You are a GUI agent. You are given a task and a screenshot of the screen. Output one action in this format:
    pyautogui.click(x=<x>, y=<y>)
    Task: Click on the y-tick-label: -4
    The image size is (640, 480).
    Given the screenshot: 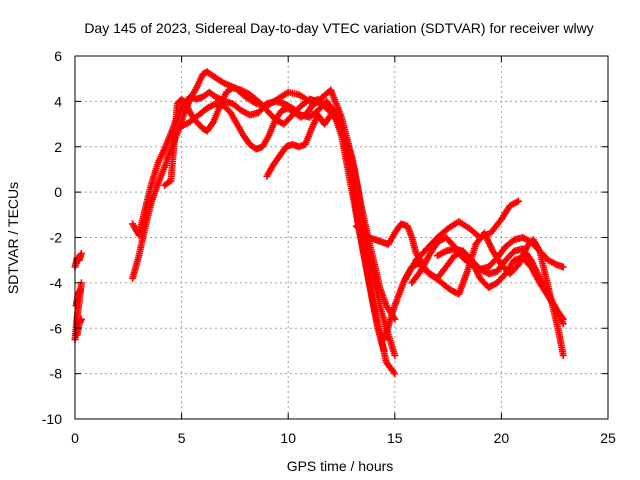 What is the action you would take?
    pyautogui.click(x=56, y=283)
    